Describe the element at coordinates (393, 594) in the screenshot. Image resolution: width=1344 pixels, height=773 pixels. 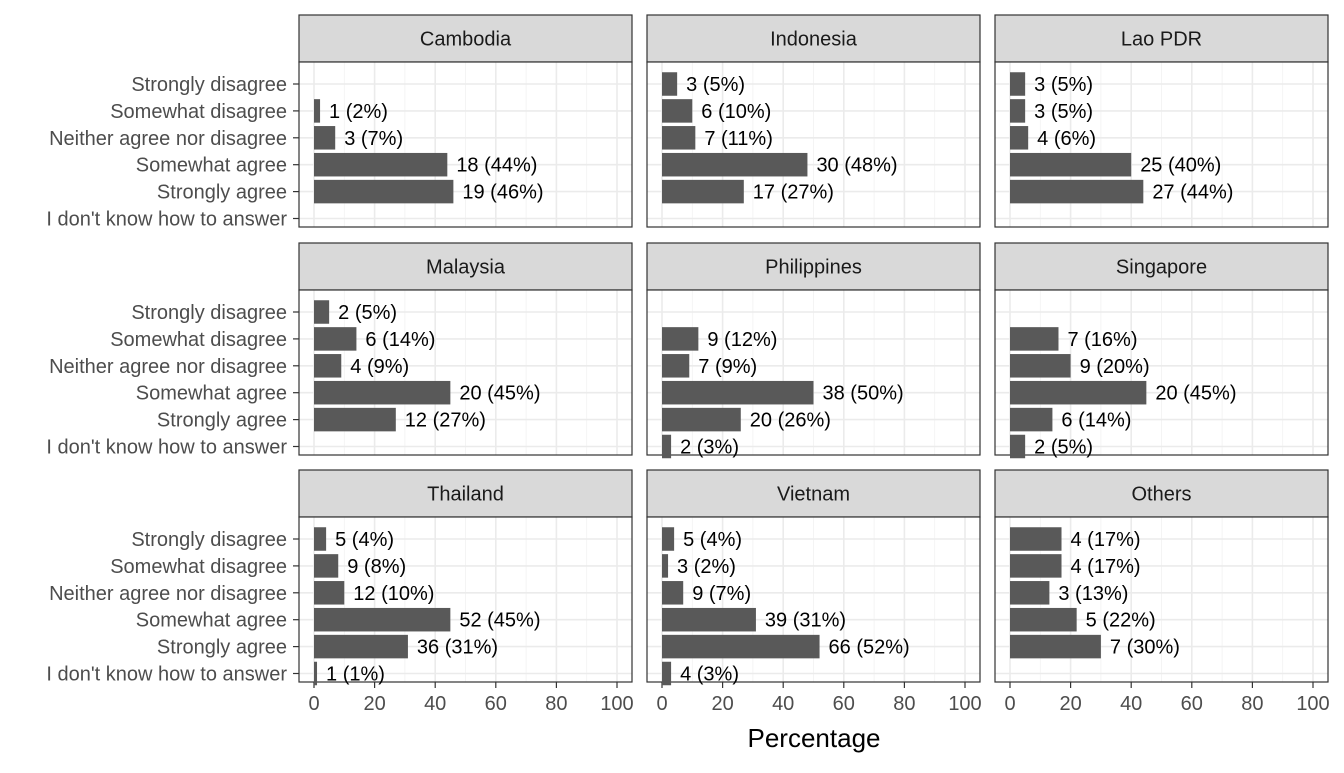
I see `data-label-thailand-neither-agree-nor-disagree: 12 (10%)` at that location.